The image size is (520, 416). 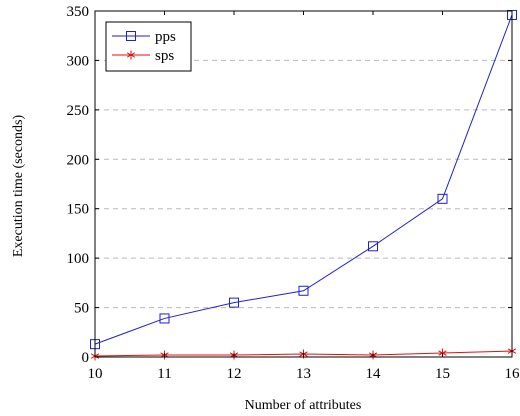 I want to click on y-tick-label: 50, so click(x=81, y=309).